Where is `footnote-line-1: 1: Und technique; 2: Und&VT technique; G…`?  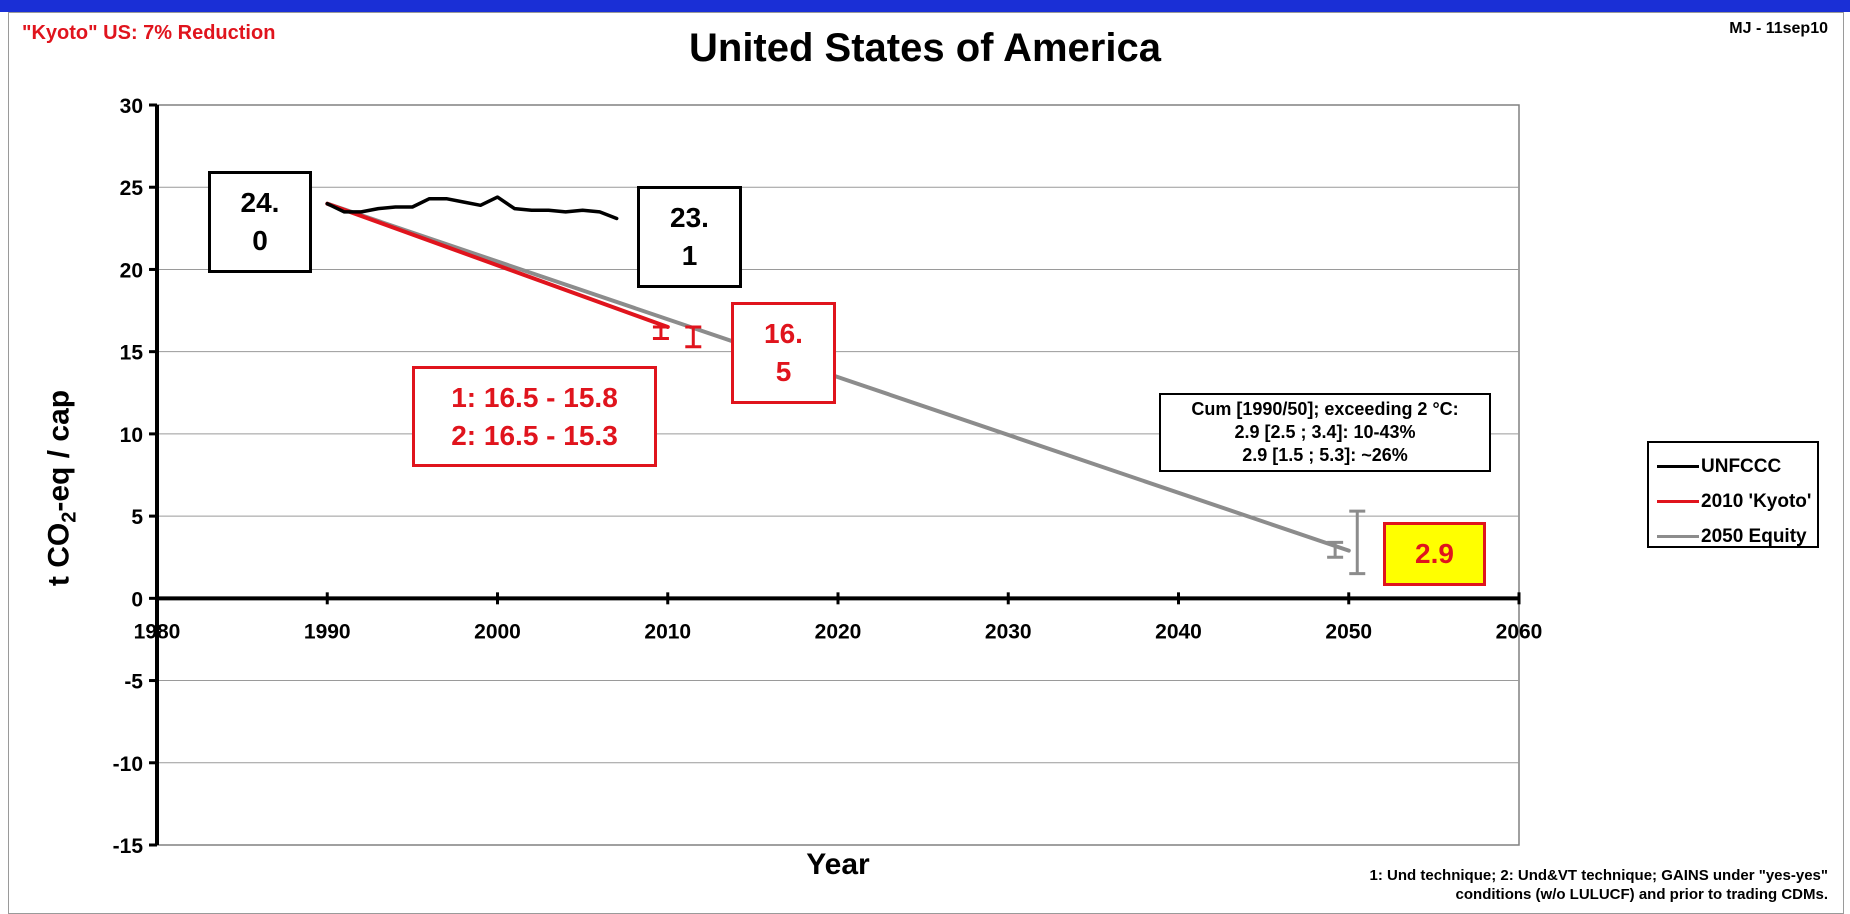
footnote-line-1: 1: Und technique; 2: Und&VT technique; G… is located at coordinates (1598, 875).